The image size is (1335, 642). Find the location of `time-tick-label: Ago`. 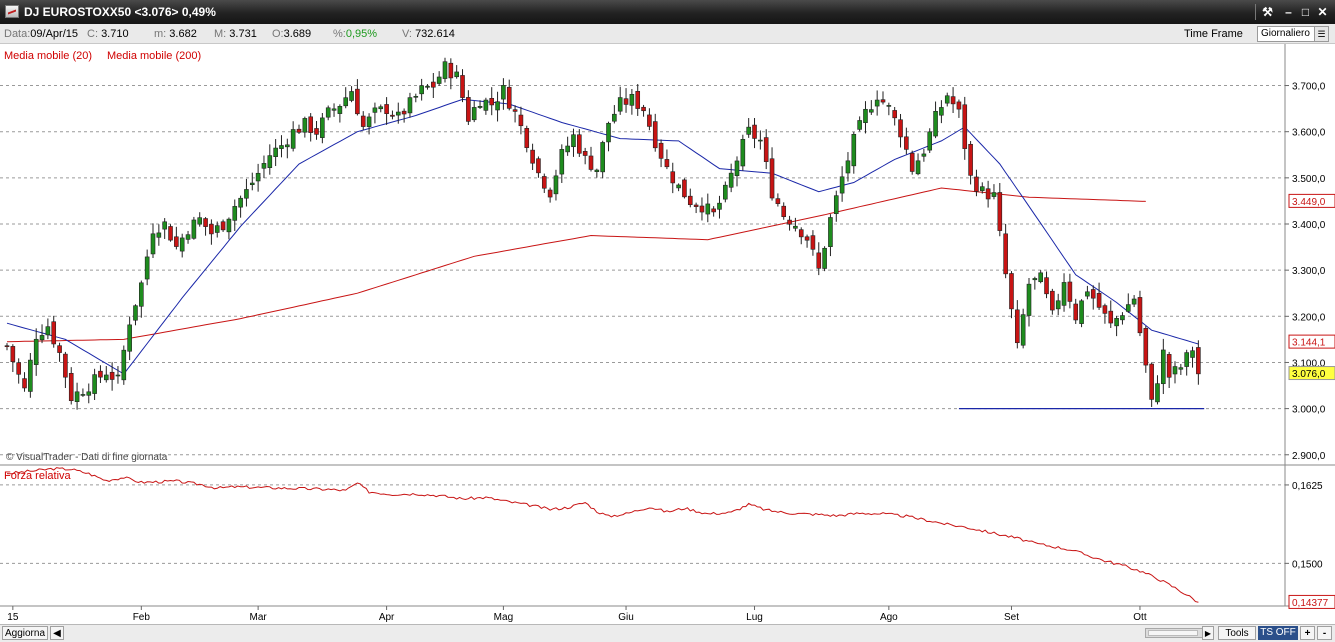

time-tick-label: Ago is located at coordinates (889, 617).